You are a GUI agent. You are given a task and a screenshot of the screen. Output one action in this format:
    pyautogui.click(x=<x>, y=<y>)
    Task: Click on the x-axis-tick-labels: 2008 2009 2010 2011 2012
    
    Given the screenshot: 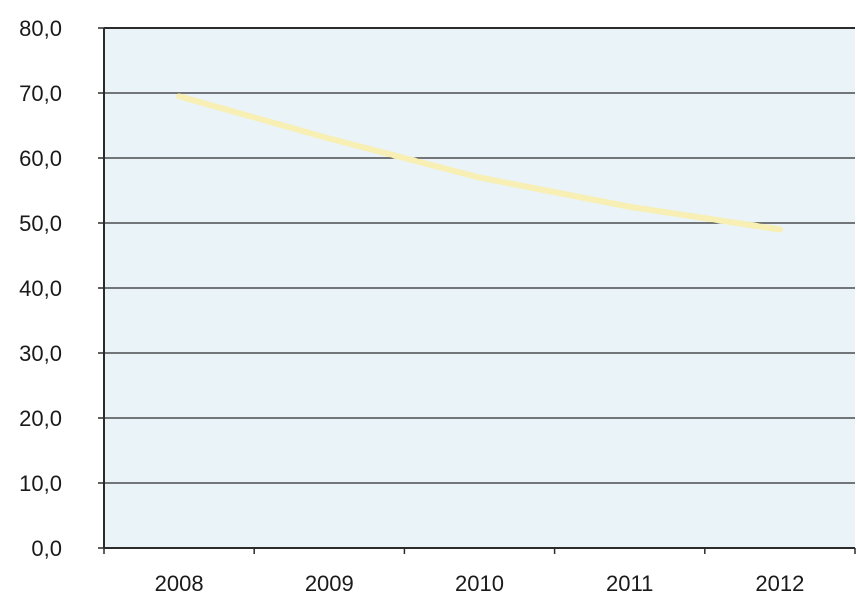 What is the action you would take?
    pyautogui.click(x=480, y=583)
    